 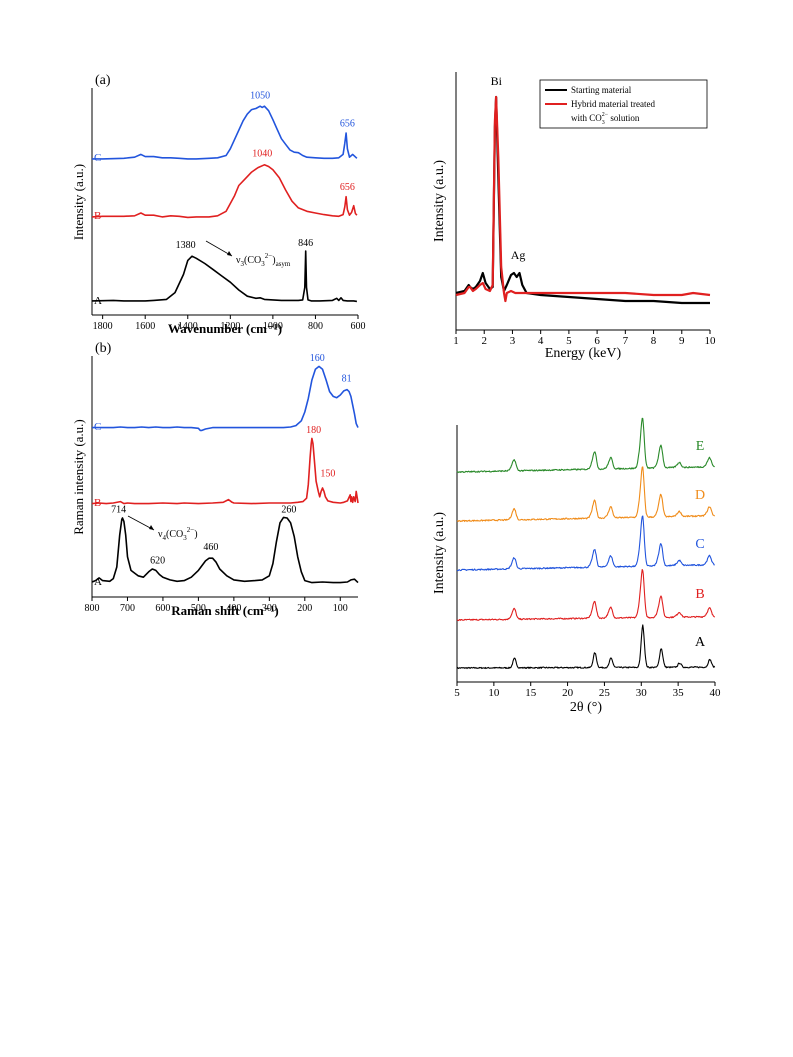 What do you see at coordinates (225, 328) in the screenshot?
I see `ftir-xlabel: Wavenumber (cm⁻¹)` at bounding box center [225, 328].